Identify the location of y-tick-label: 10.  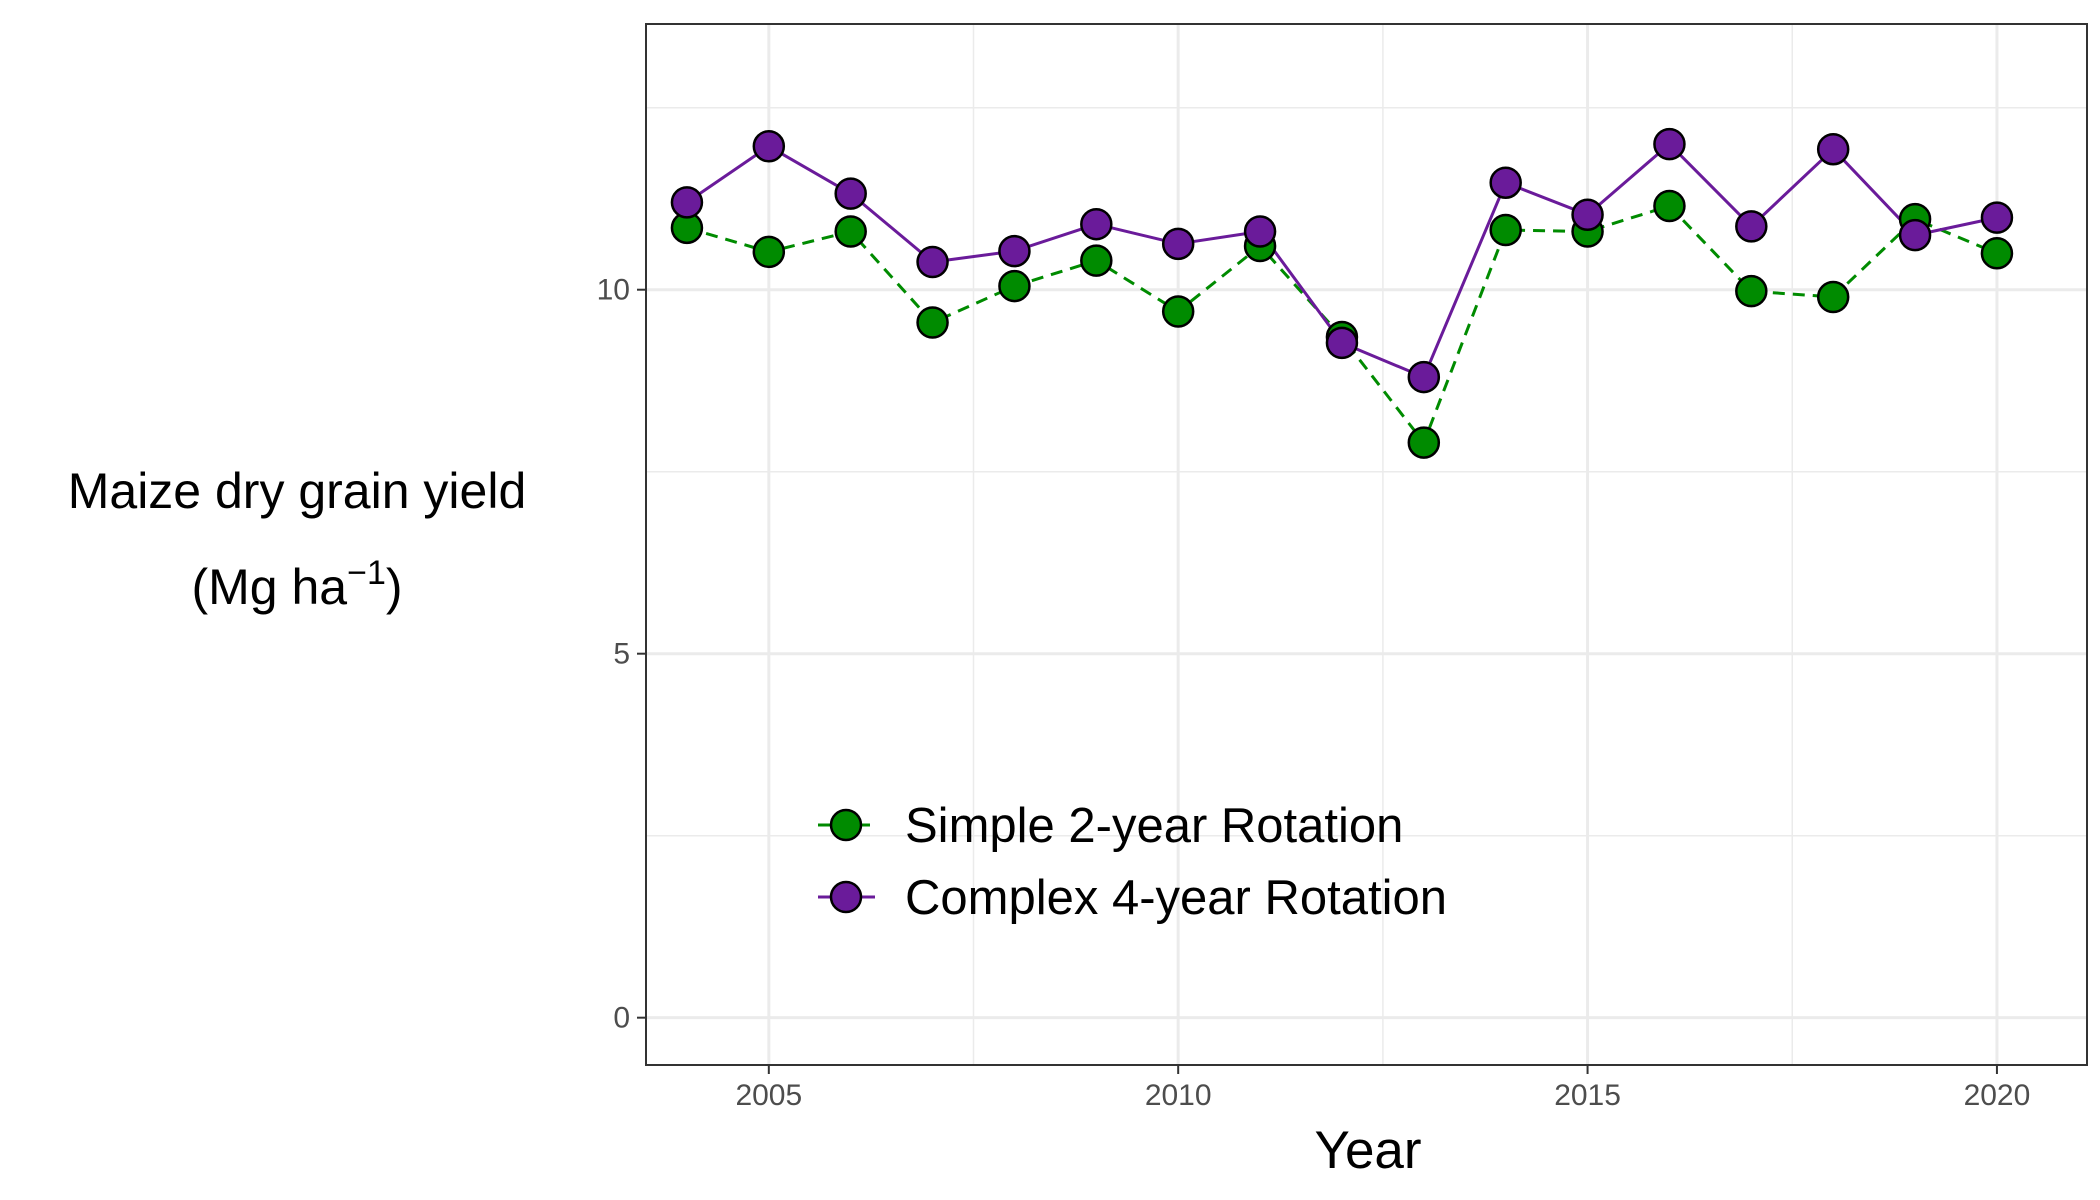
(613, 290).